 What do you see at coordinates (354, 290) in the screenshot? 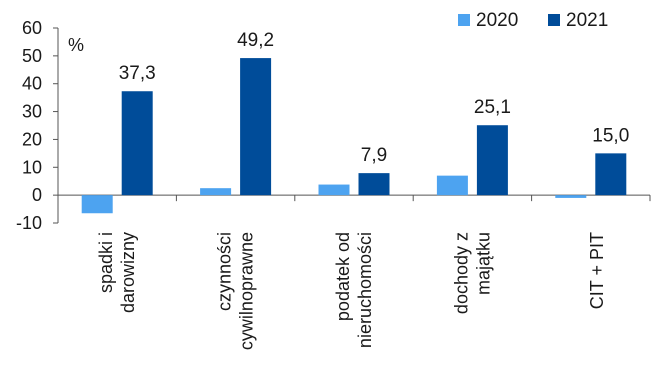
I see `category-label-2: podatek od nieruchomości` at bounding box center [354, 290].